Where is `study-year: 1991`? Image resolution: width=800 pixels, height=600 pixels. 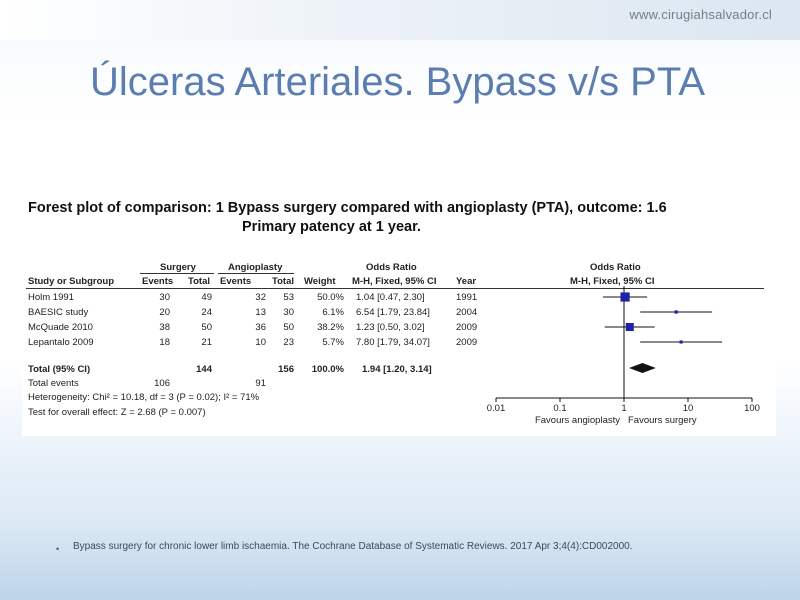 study-year: 1991 is located at coordinates (467, 297).